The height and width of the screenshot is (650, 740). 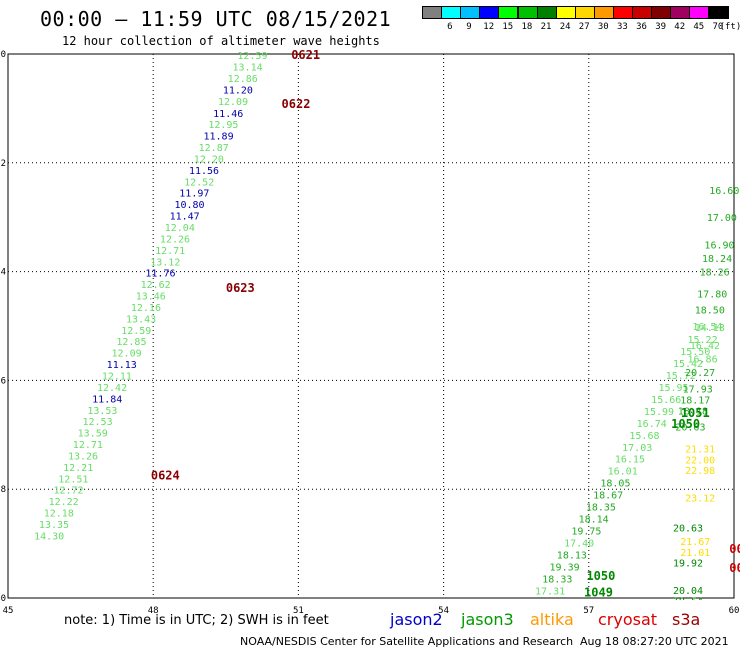 What do you see at coordinates (68, 491) in the screenshot?
I see `data-point-label: 12.72` at bounding box center [68, 491].